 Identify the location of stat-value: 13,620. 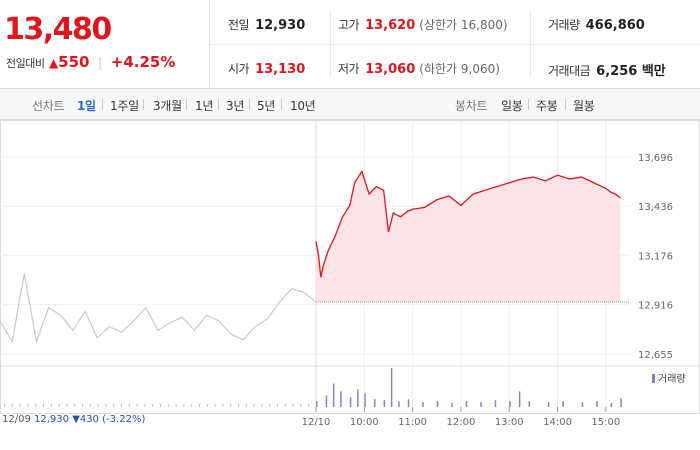
(390, 25).